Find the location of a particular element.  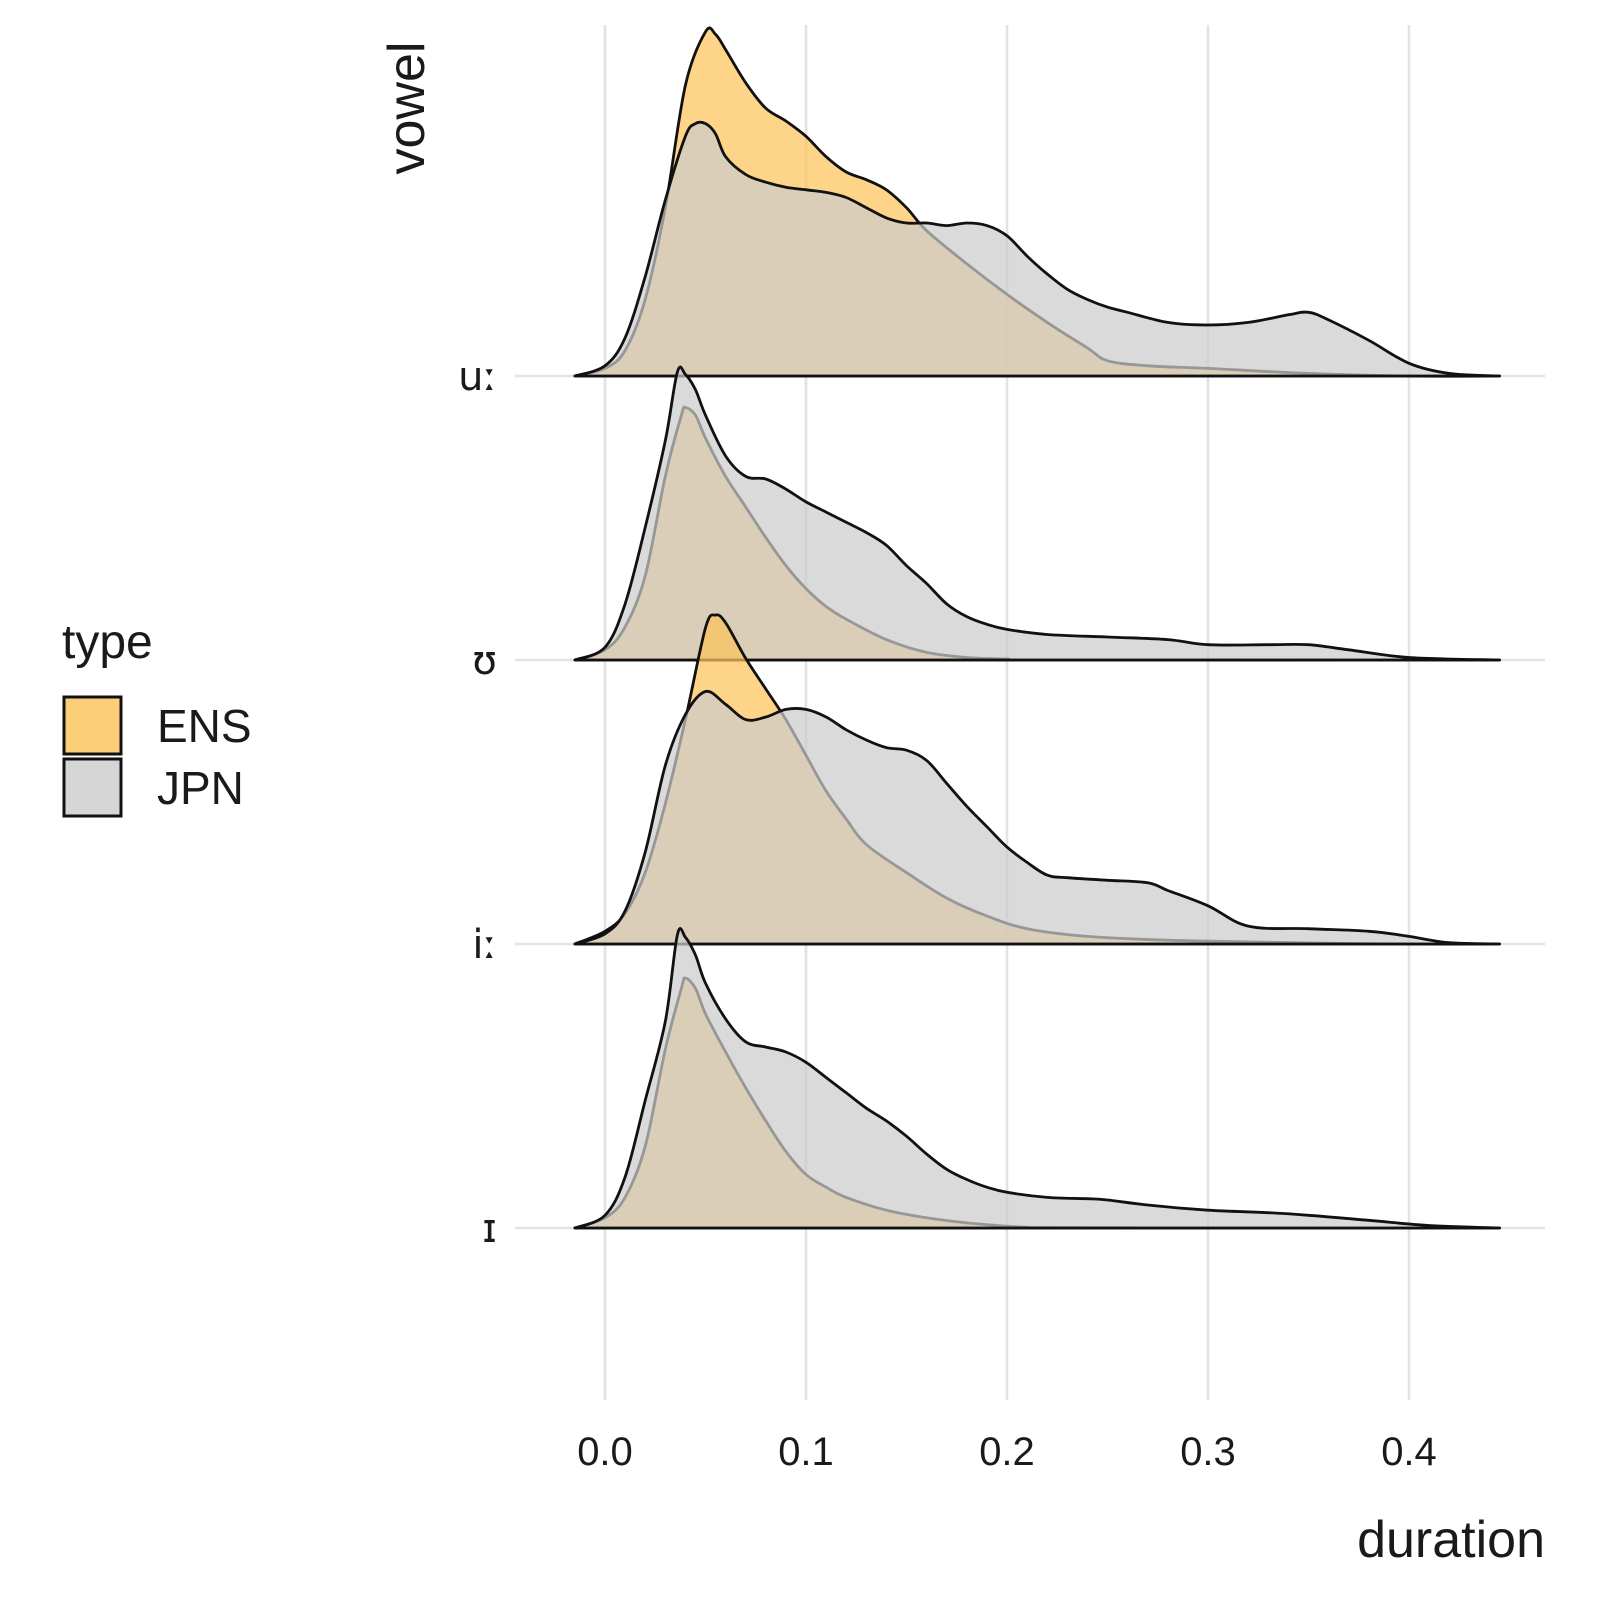

legend: type ENS JPN is located at coordinates (157, 717).